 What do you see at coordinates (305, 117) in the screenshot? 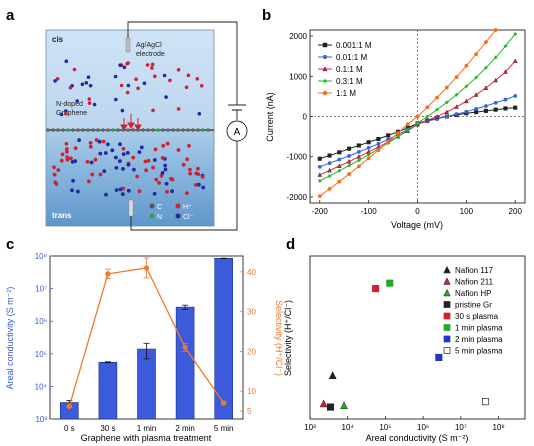
I see `y-tick-label: 0` at bounding box center [305, 117].